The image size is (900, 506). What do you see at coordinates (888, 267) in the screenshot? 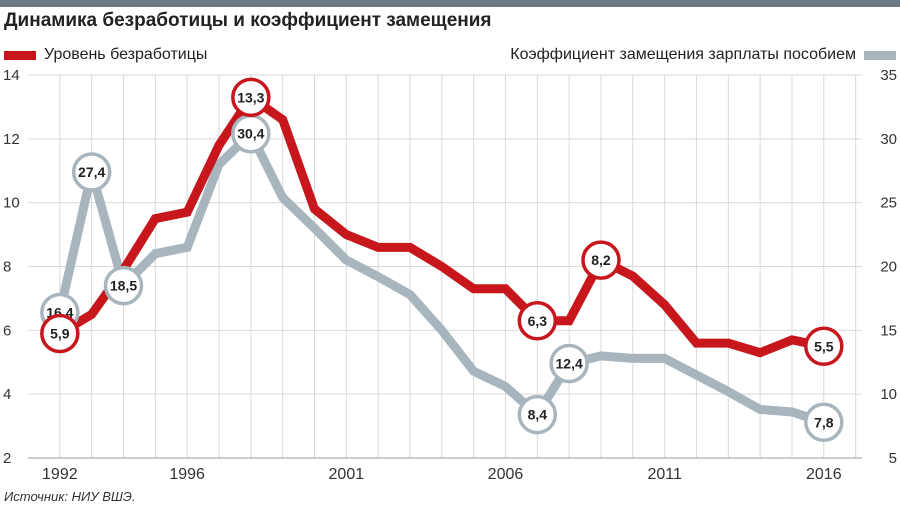
I see `y-right-tick-label: 20` at bounding box center [888, 267].